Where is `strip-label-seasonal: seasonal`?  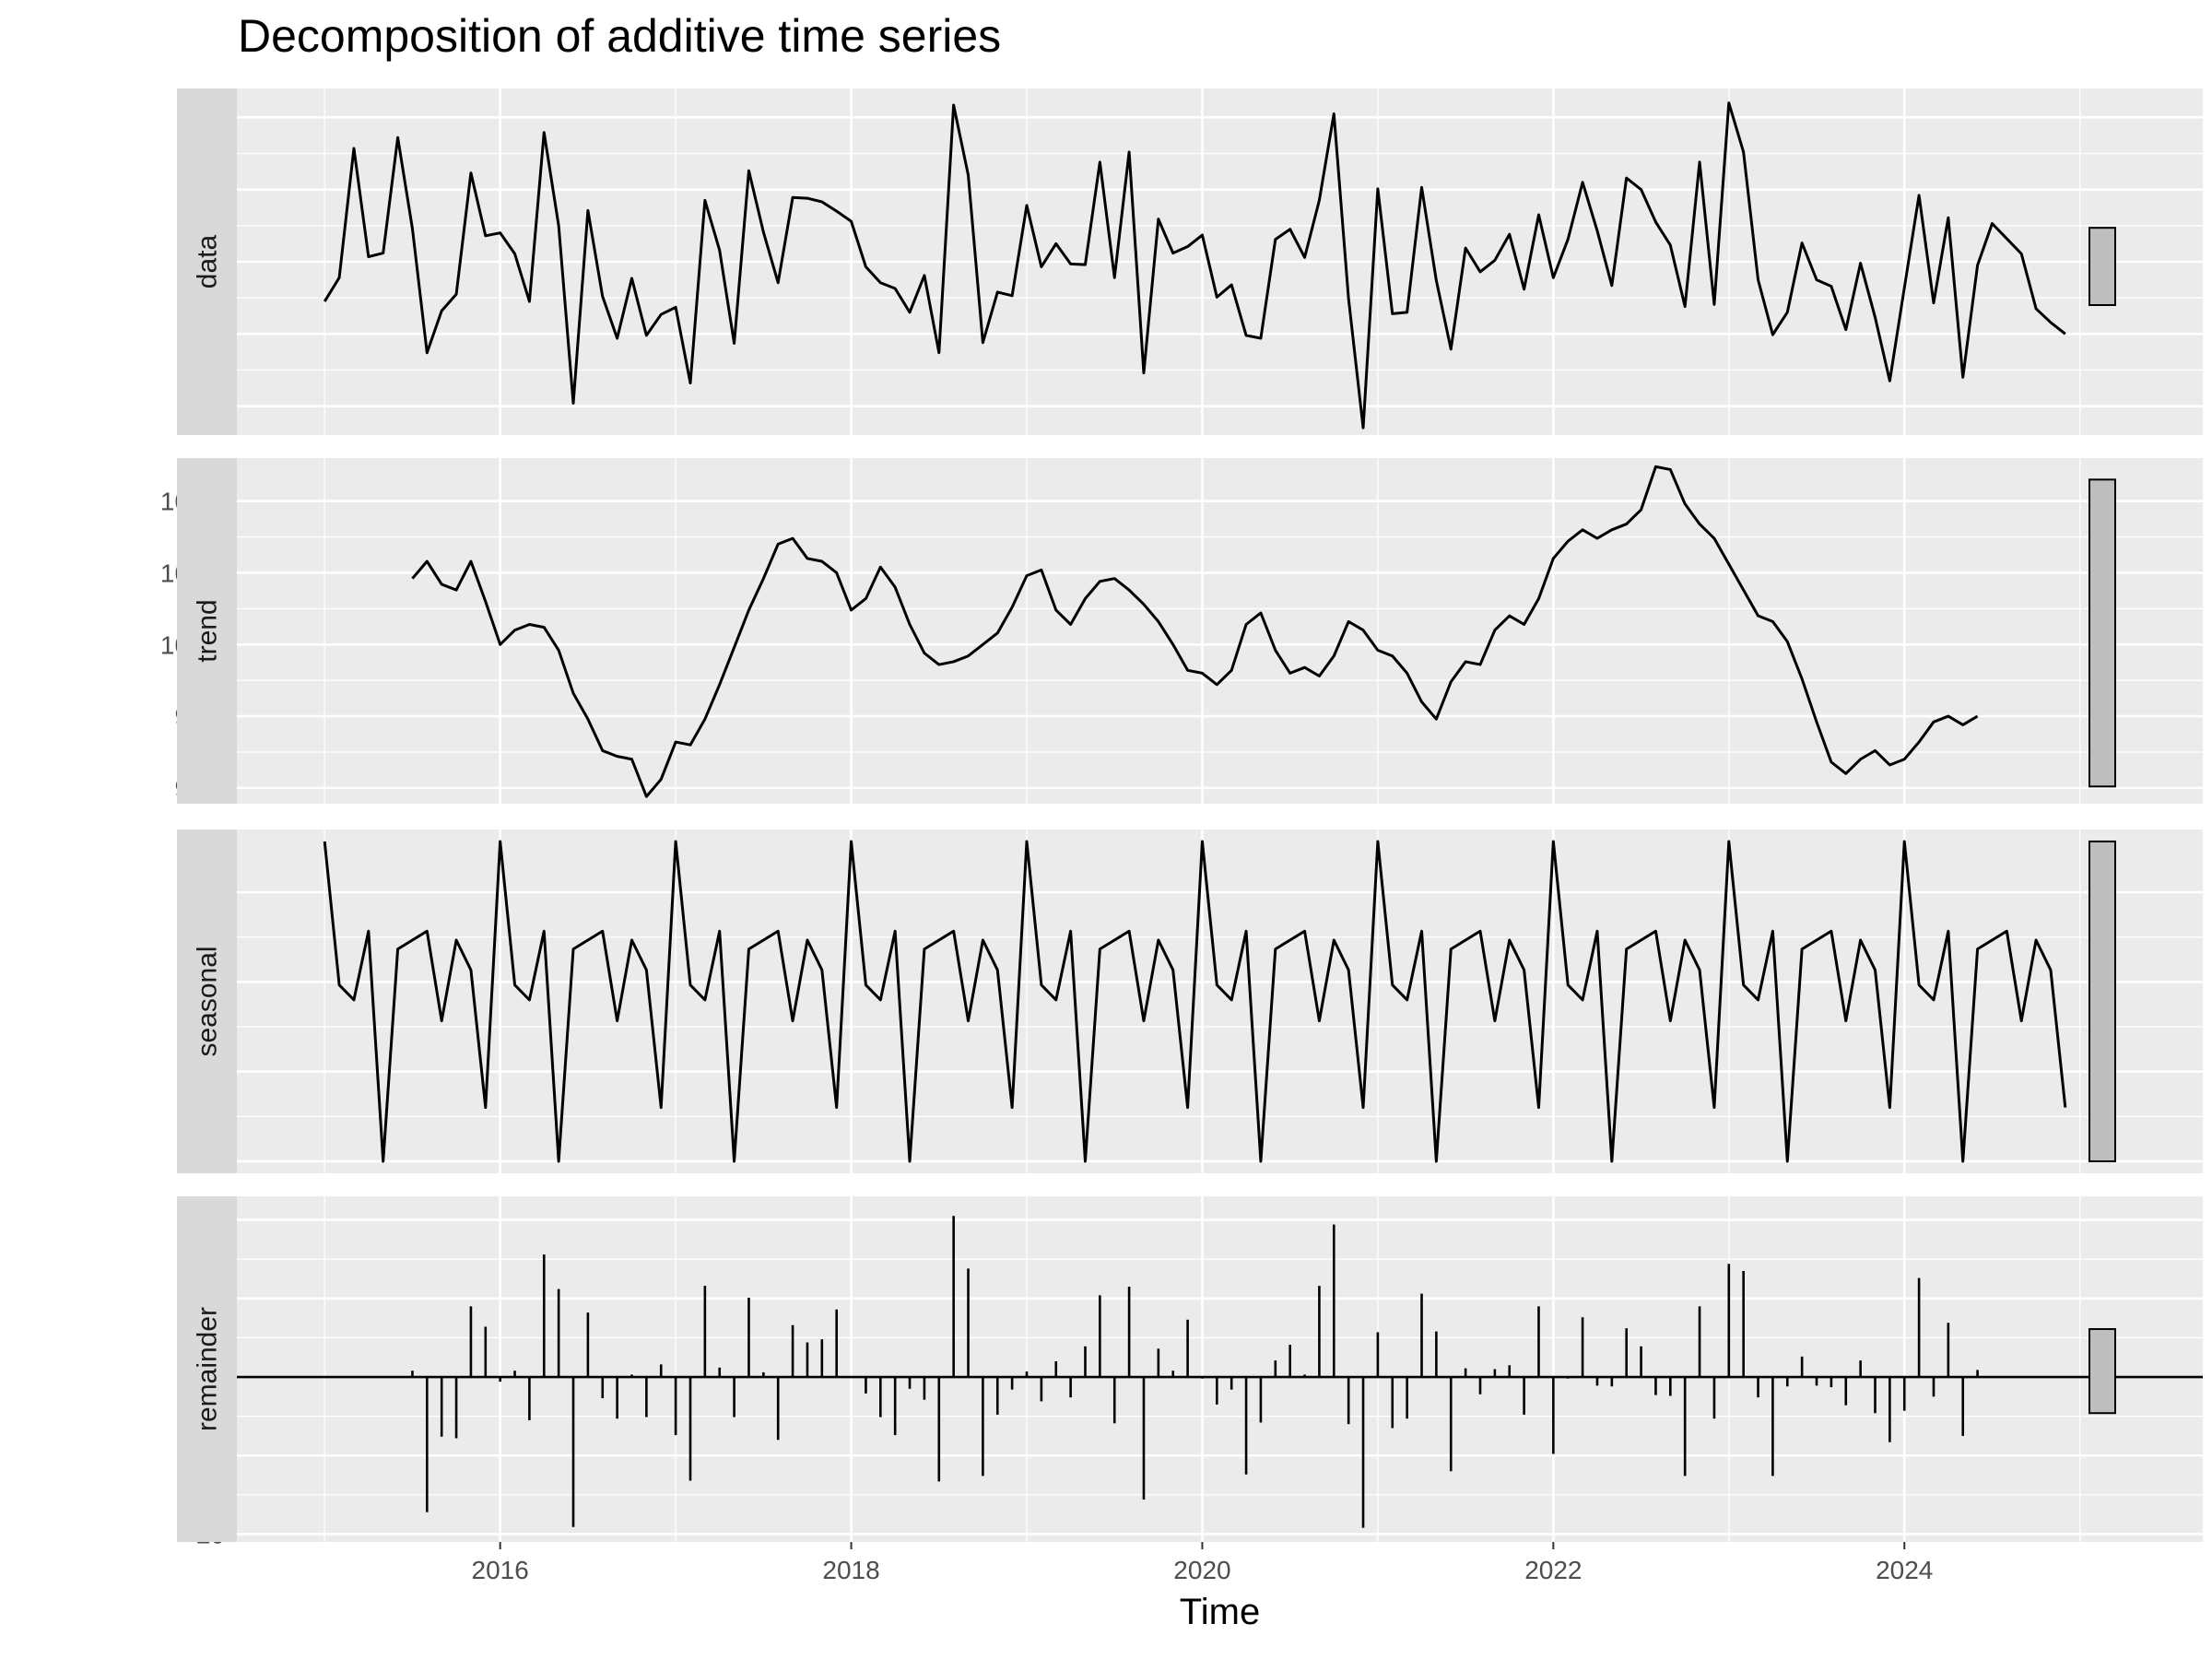 strip-label-seasonal: seasonal is located at coordinates (208, 1001).